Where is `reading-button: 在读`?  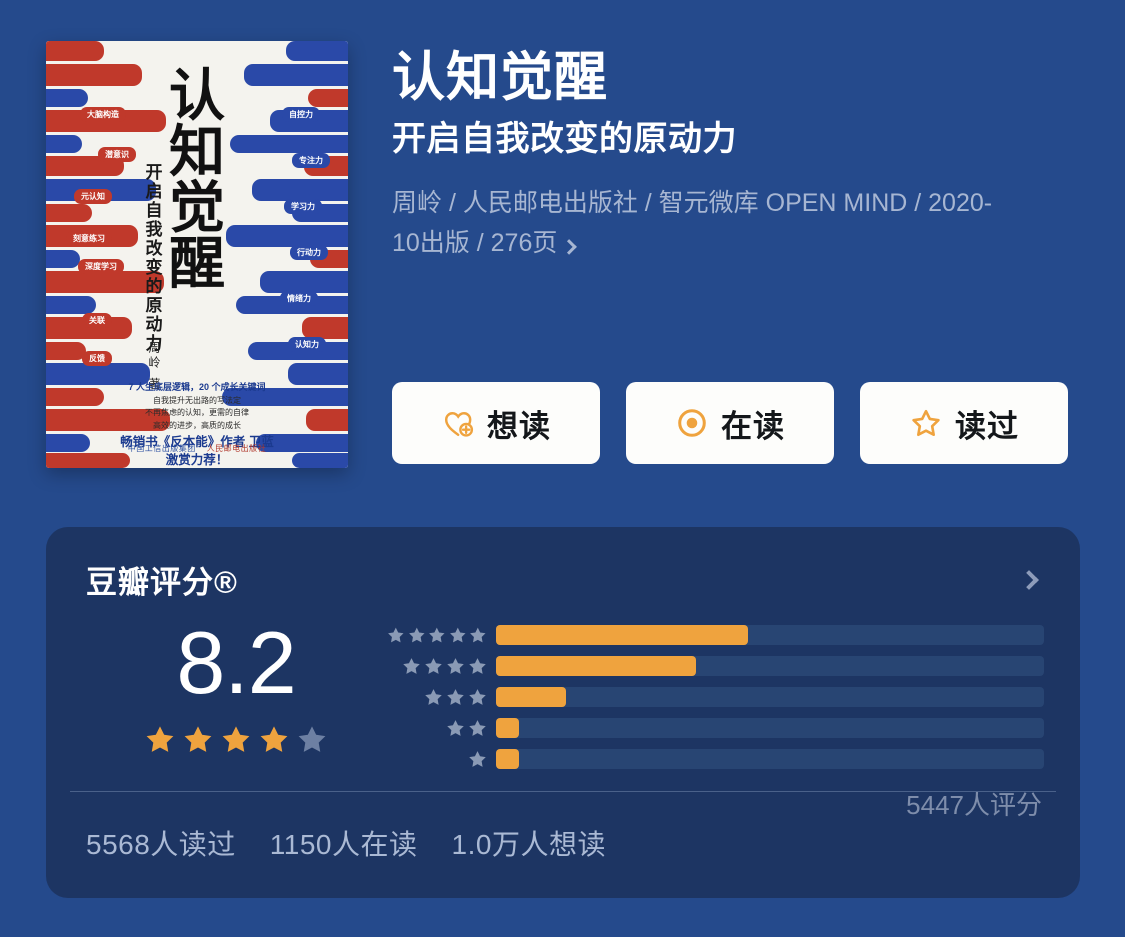 reading-button: 在读 is located at coordinates (730, 423).